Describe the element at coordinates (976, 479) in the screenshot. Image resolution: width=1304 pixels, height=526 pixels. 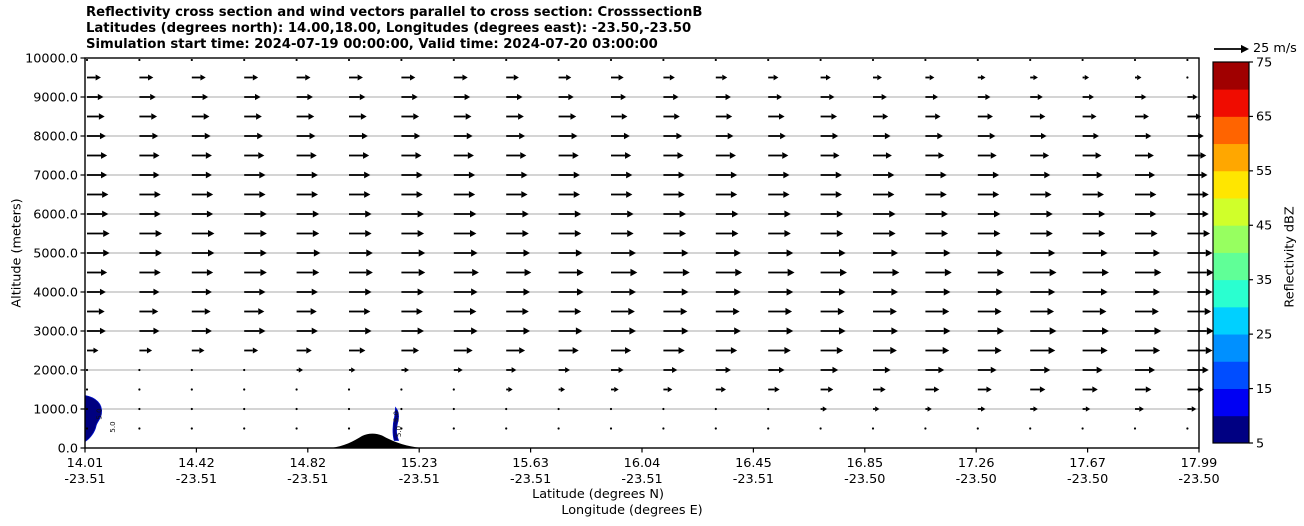
I see `x-tick-label-lon: -23.50` at that location.